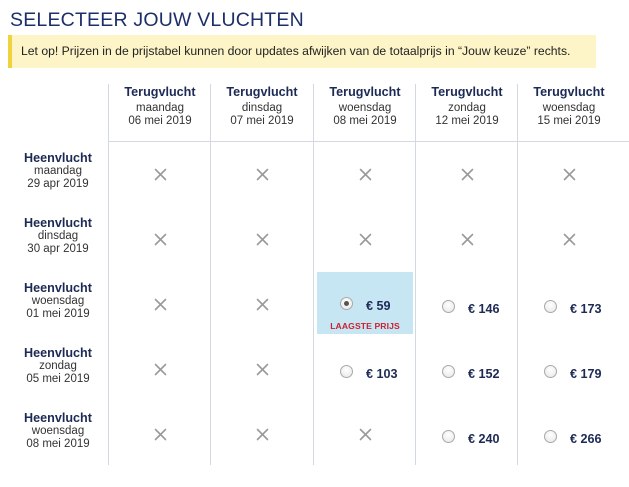 This screenshot has width=629, height=487. Describe the element at coordinates (586, 309) in the screenshot. I see `fare-price: € 173` at that location.